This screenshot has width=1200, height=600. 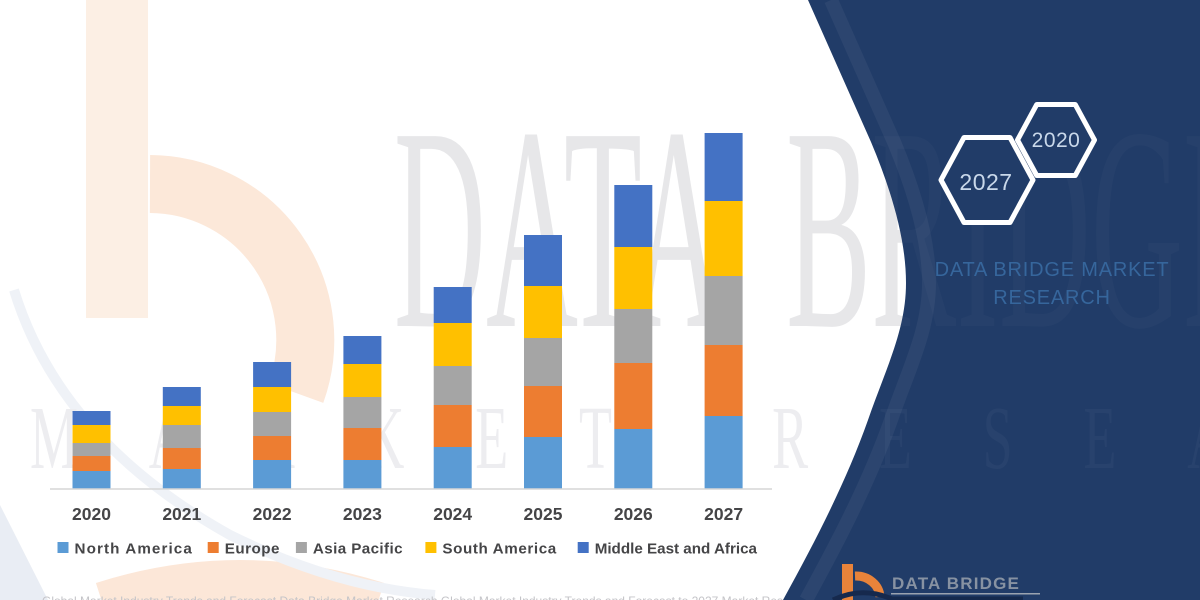 I want to click on svg-text: 2023, so click(x=362, y=514).